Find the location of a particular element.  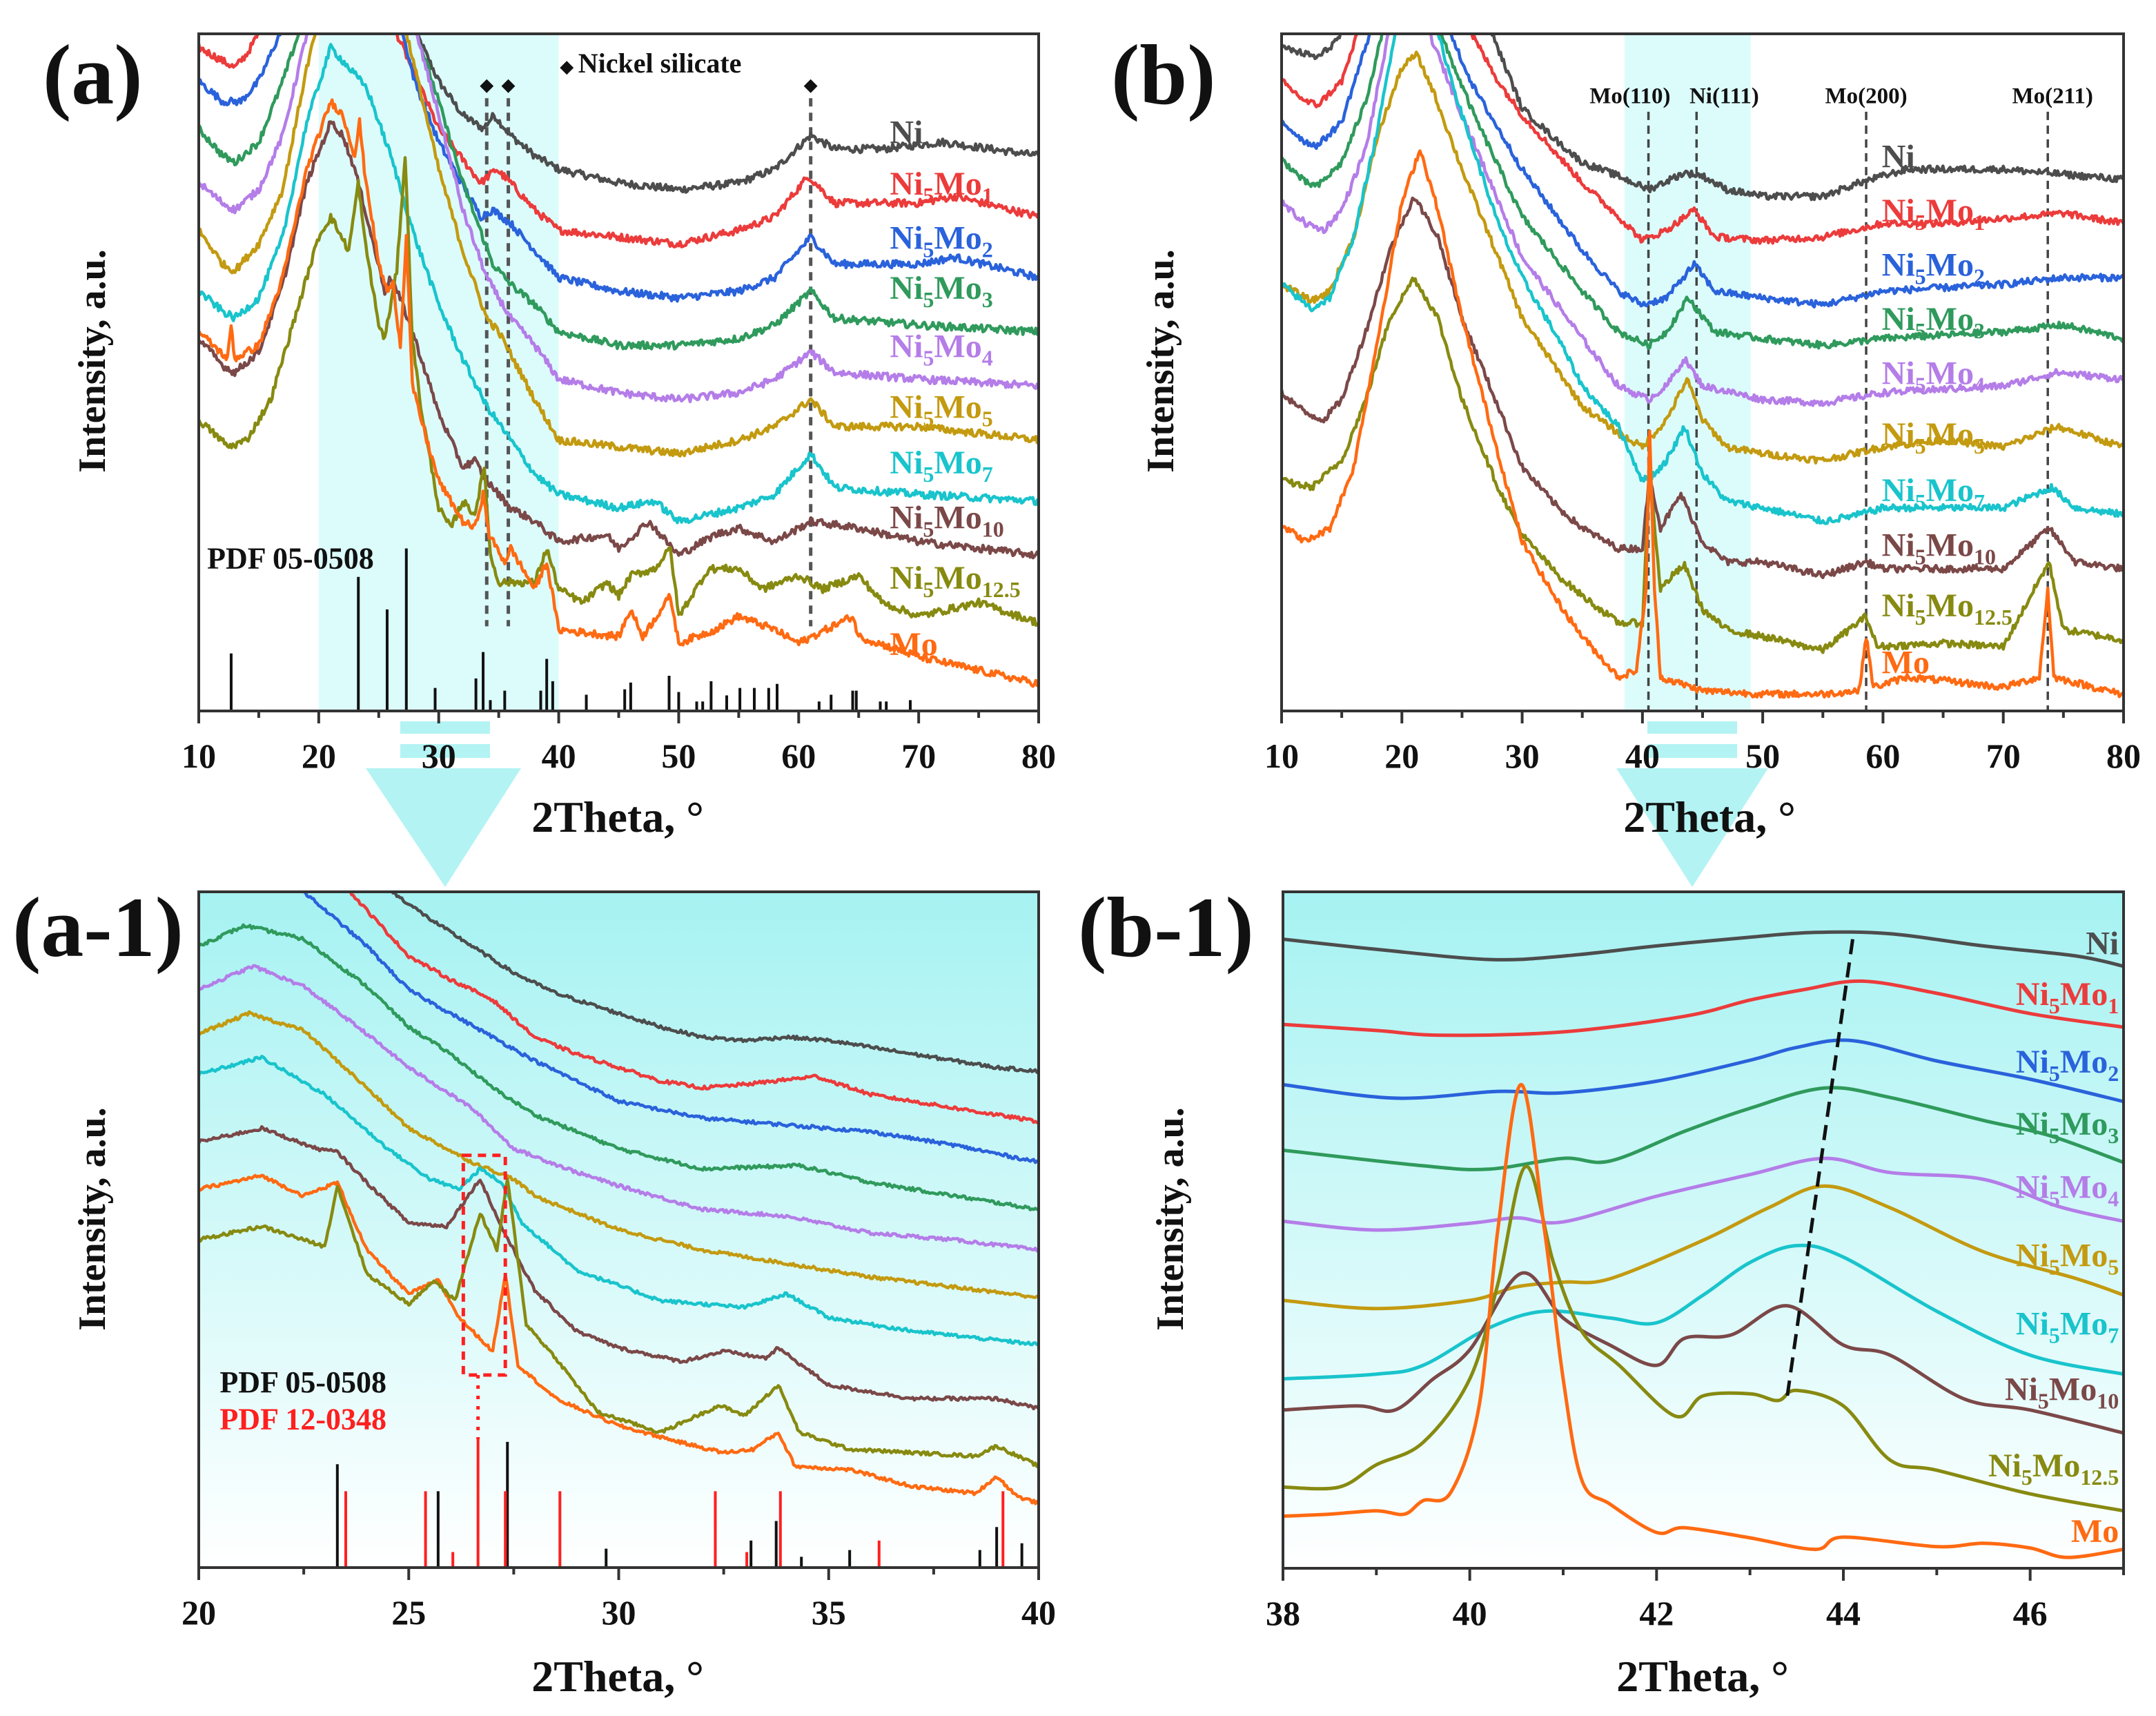

series-label: Ni5Mo5 is located at coordinates (941, 410).